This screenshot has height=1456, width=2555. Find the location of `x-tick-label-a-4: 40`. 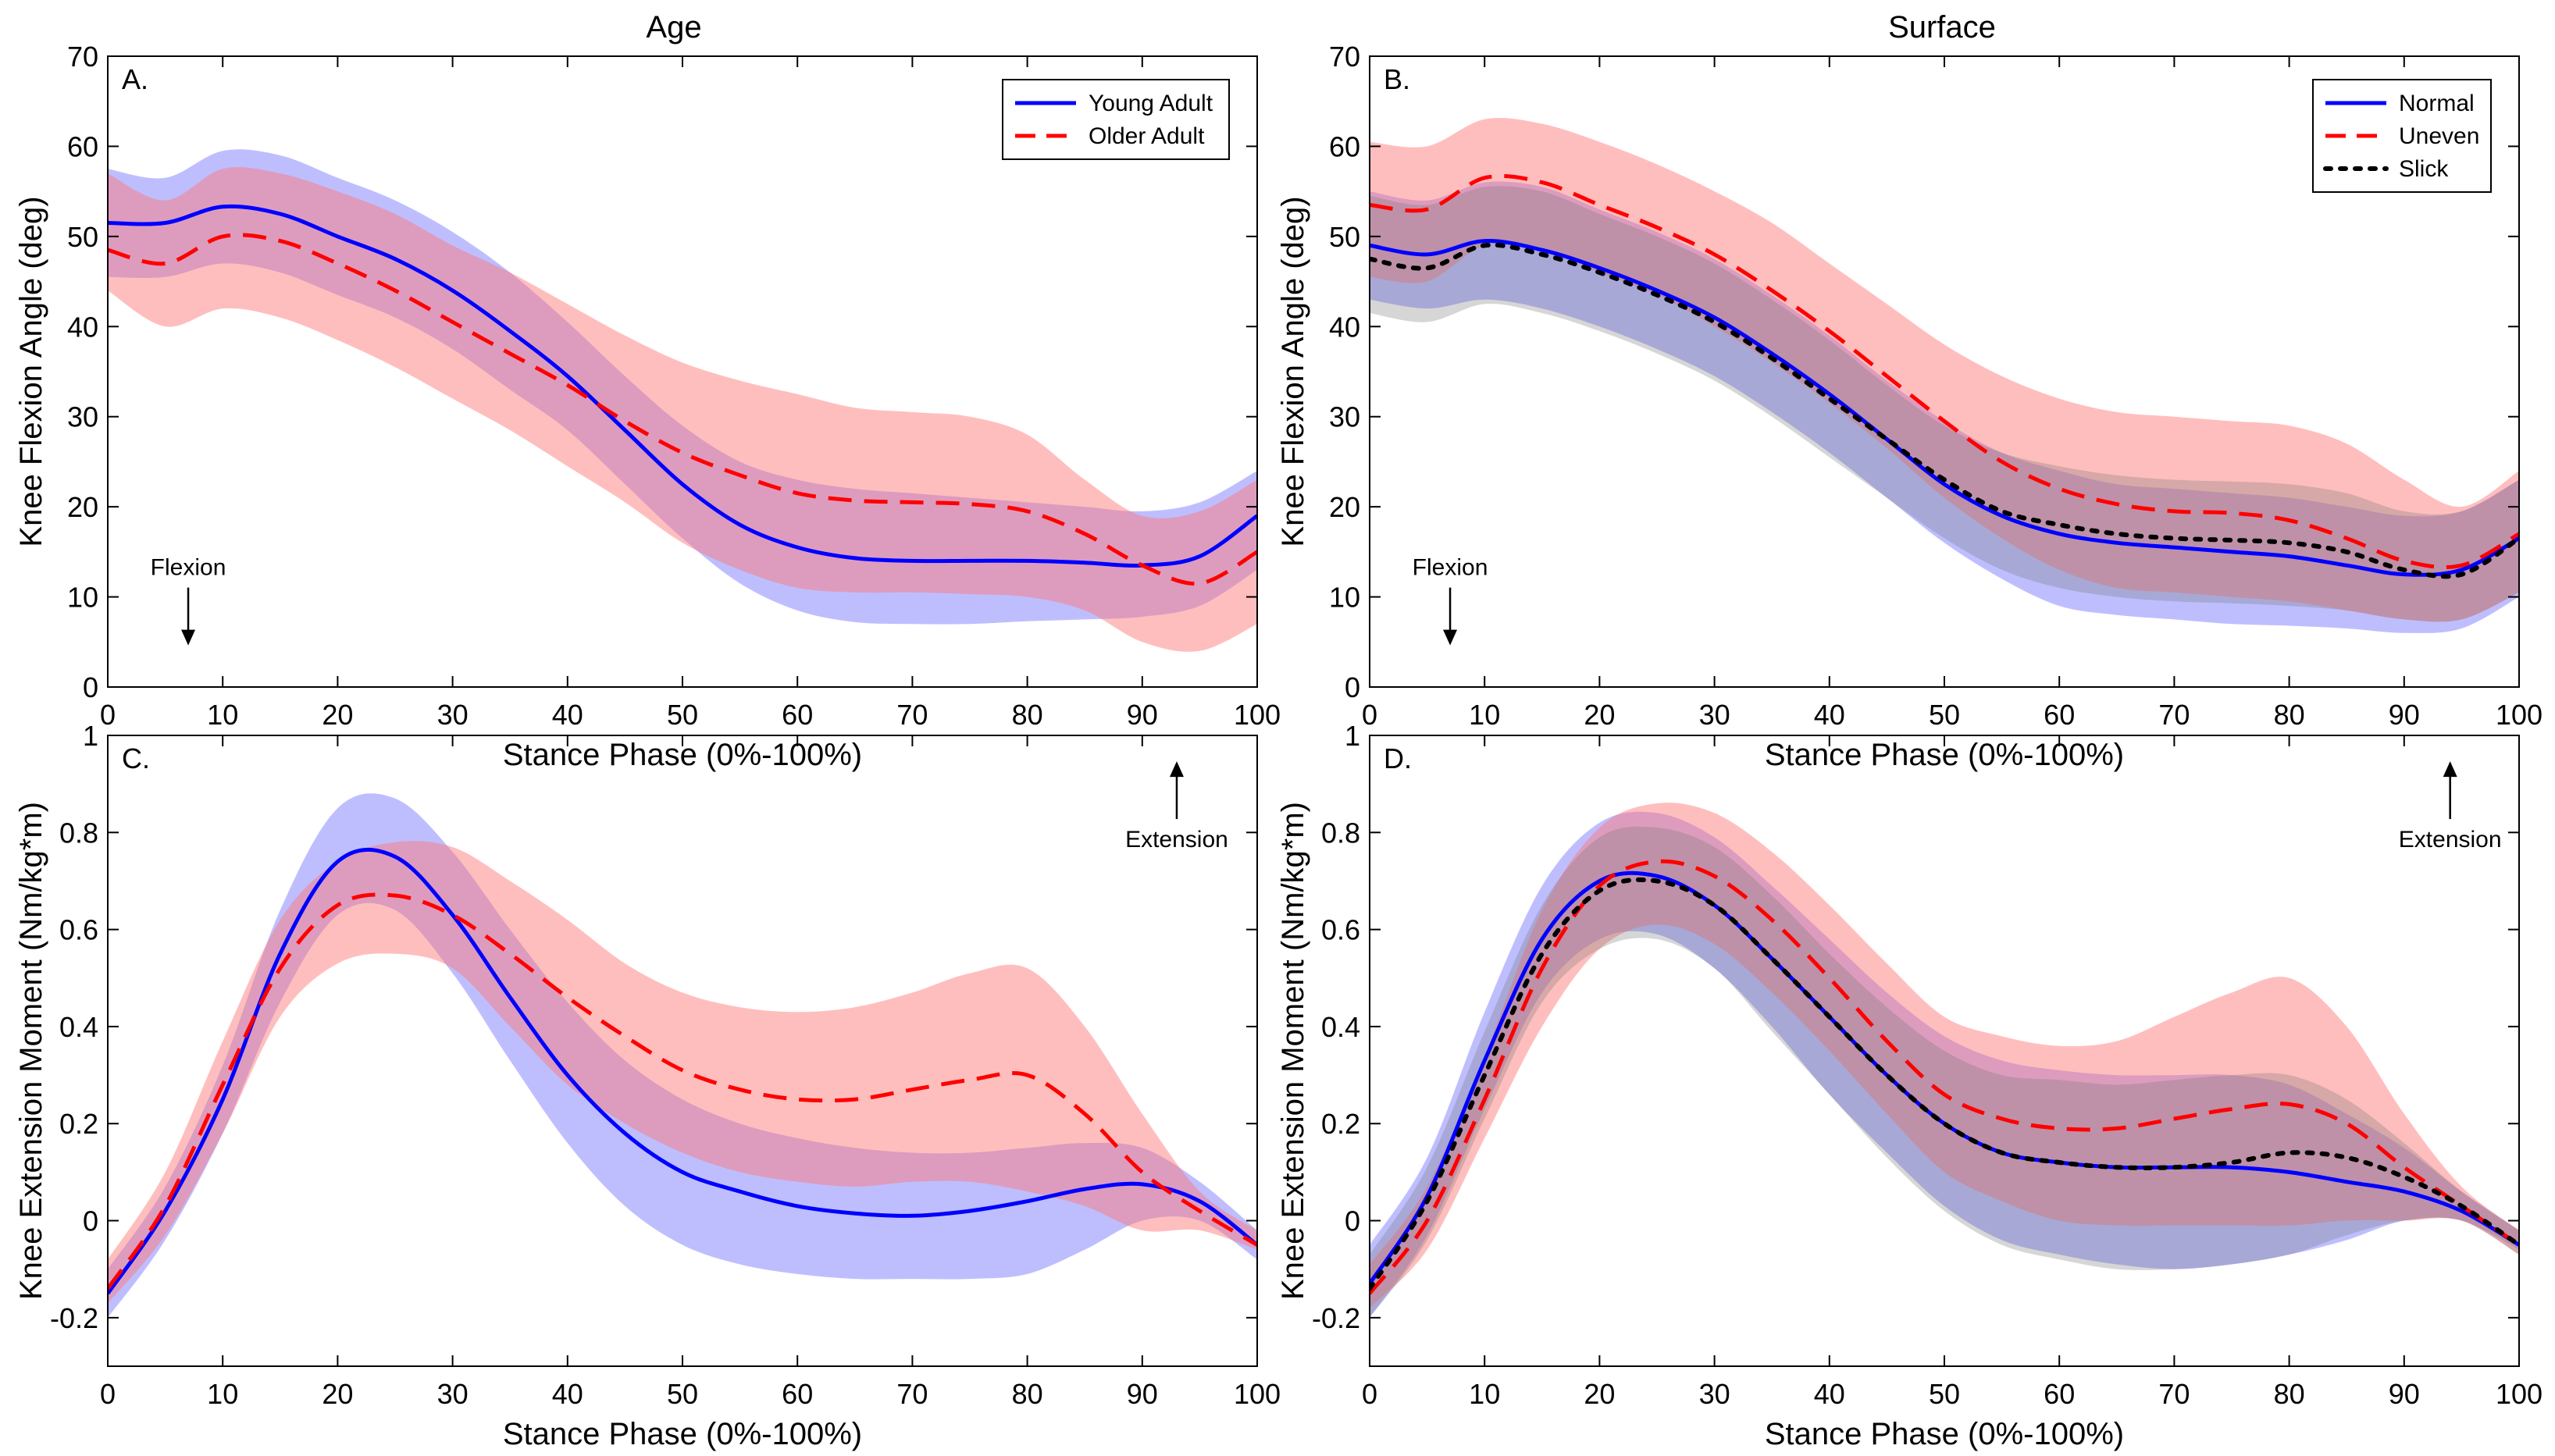

x-tick-label-a-4: 40 is located at coordinates (567, 715).